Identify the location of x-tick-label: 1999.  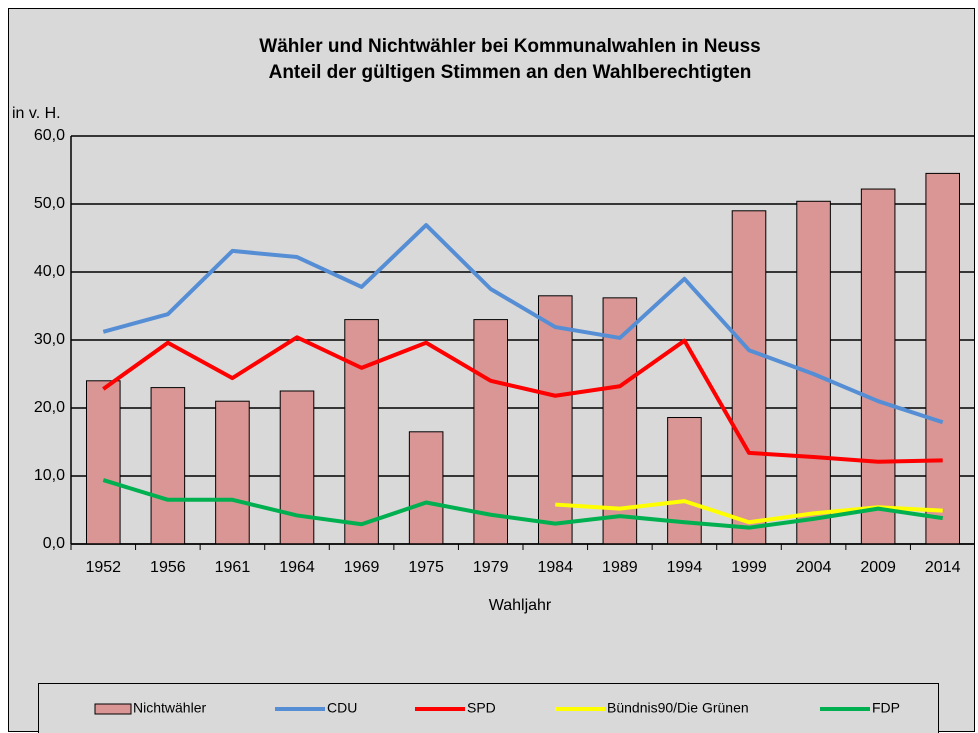
(749, 567).